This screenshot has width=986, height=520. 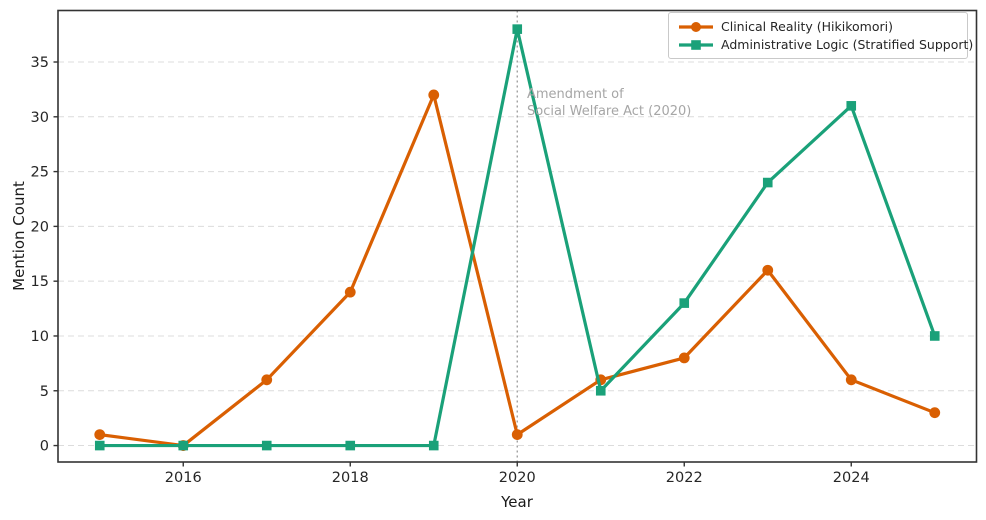 What do you see at coordinates (696, 26) in the screenshot?
I see `legend-sample-line-circle-icon` at bounding box center [696, 26].